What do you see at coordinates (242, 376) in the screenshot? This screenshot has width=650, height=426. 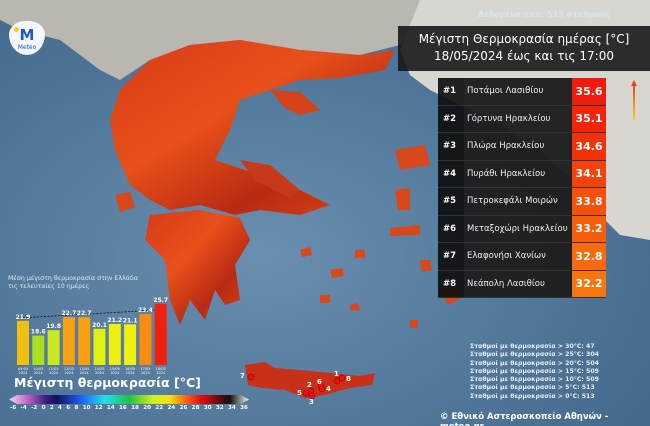 I see `marker-label-7: 7` at bounding box center [242, 376].